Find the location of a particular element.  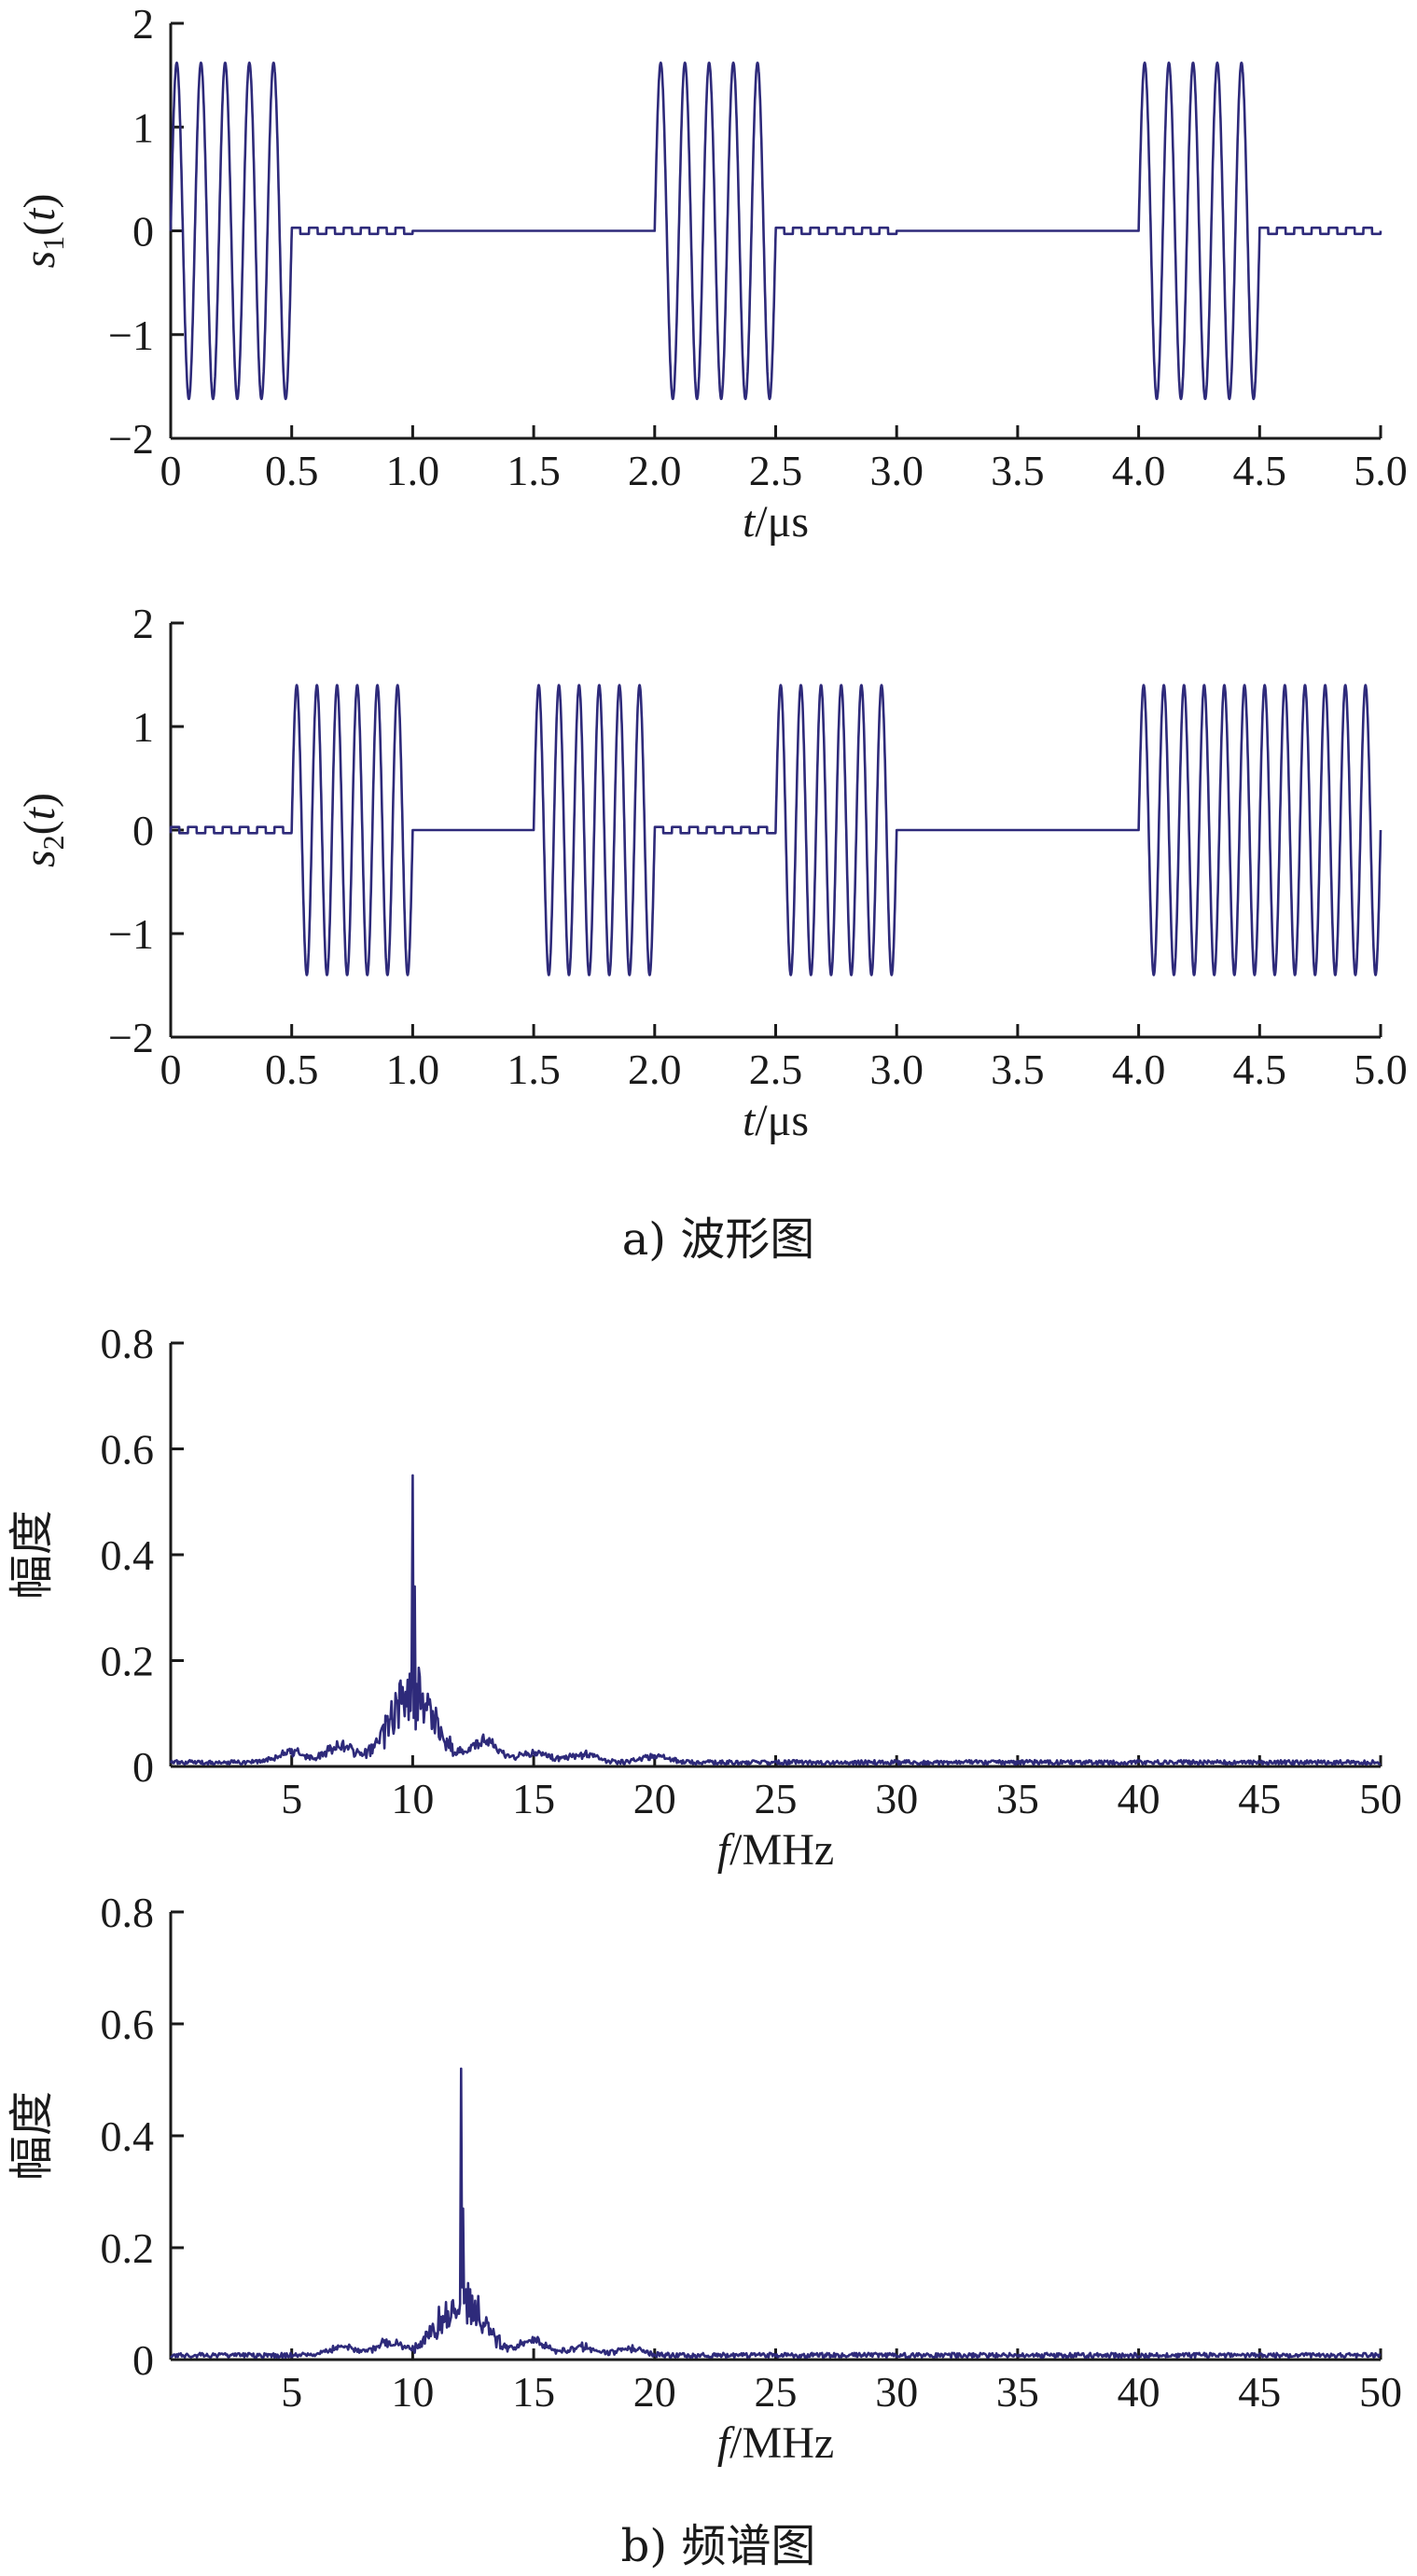

series-line-spec2 is located at coordinates (776, 2213).